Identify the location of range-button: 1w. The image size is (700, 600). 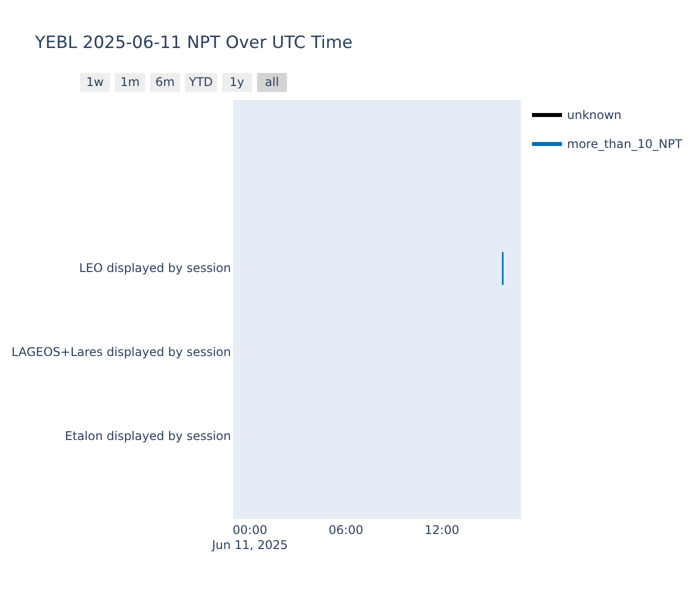
(95, 82).